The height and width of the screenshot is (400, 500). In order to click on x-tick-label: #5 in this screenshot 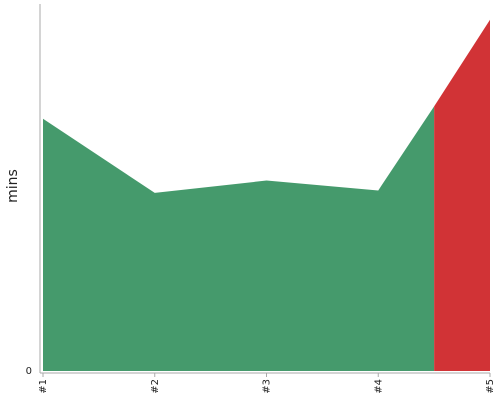, I will do `click(490, 386)`.